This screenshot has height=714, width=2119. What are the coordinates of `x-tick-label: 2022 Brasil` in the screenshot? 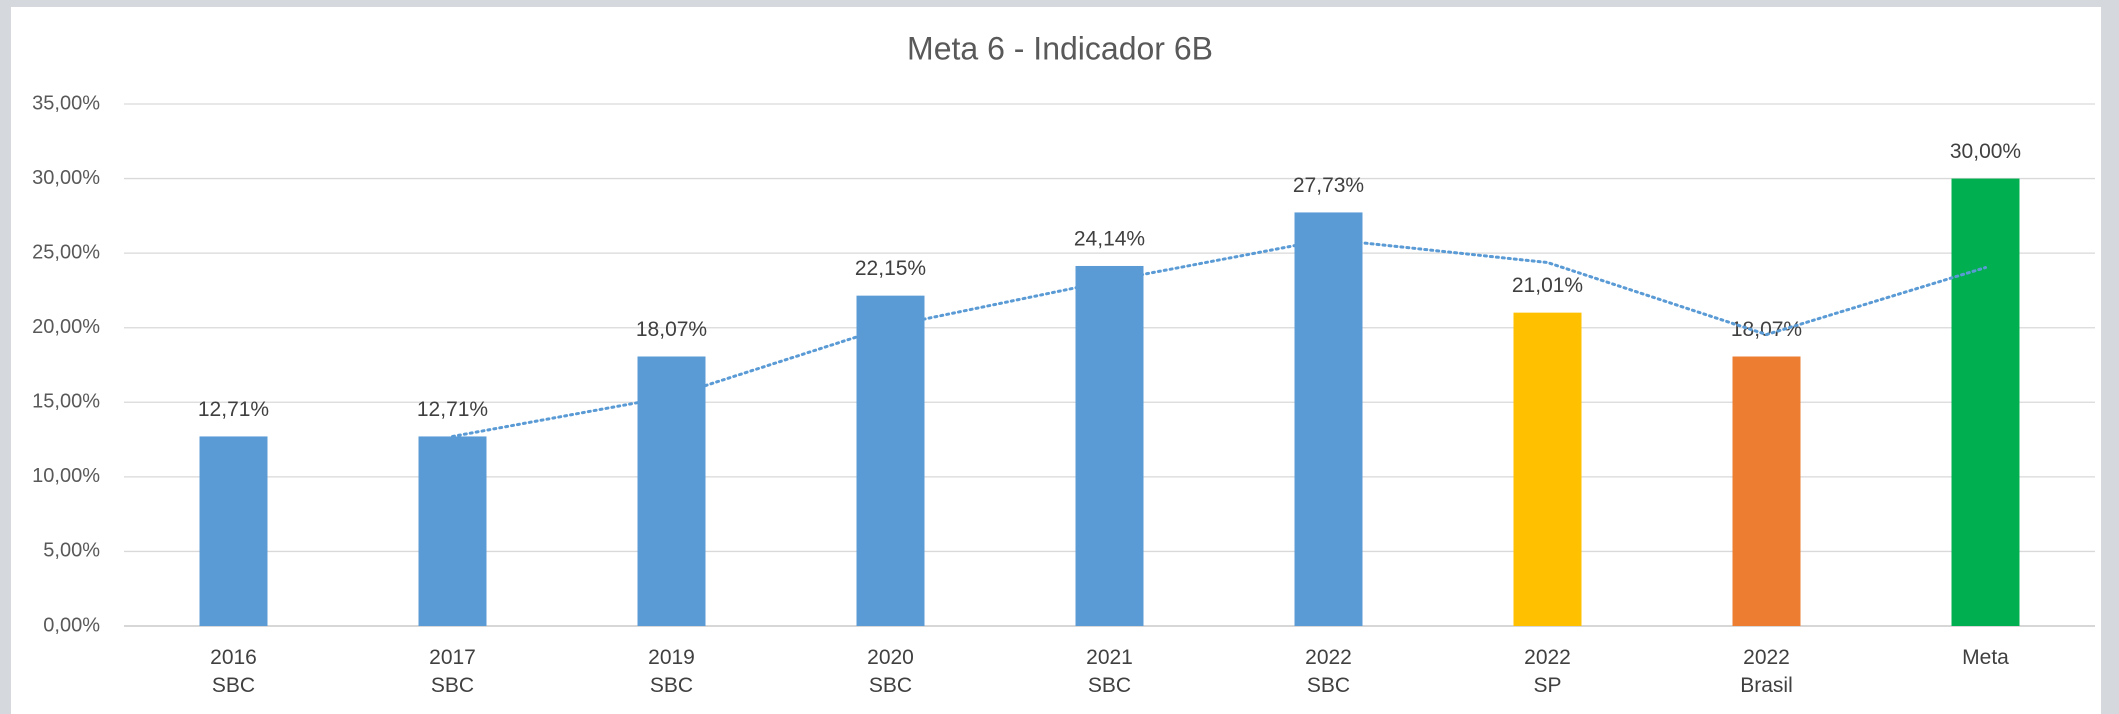 It's located at (1766, 671).